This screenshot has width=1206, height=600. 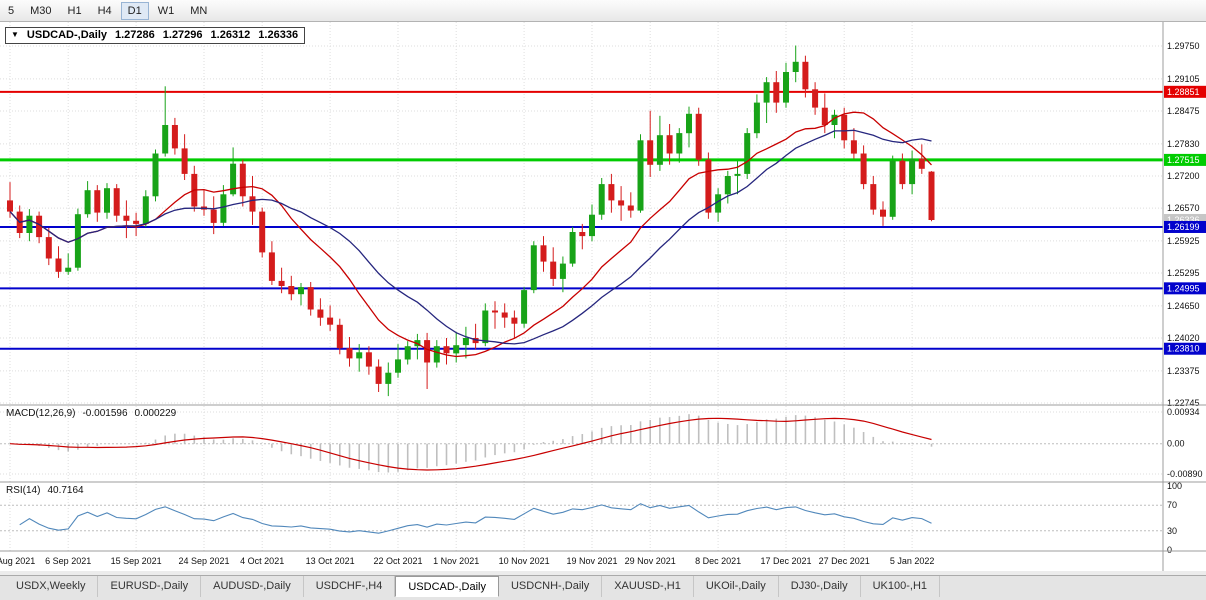 I want to click on price-axis-label: 1.26570, so click(x=1183, y=208).